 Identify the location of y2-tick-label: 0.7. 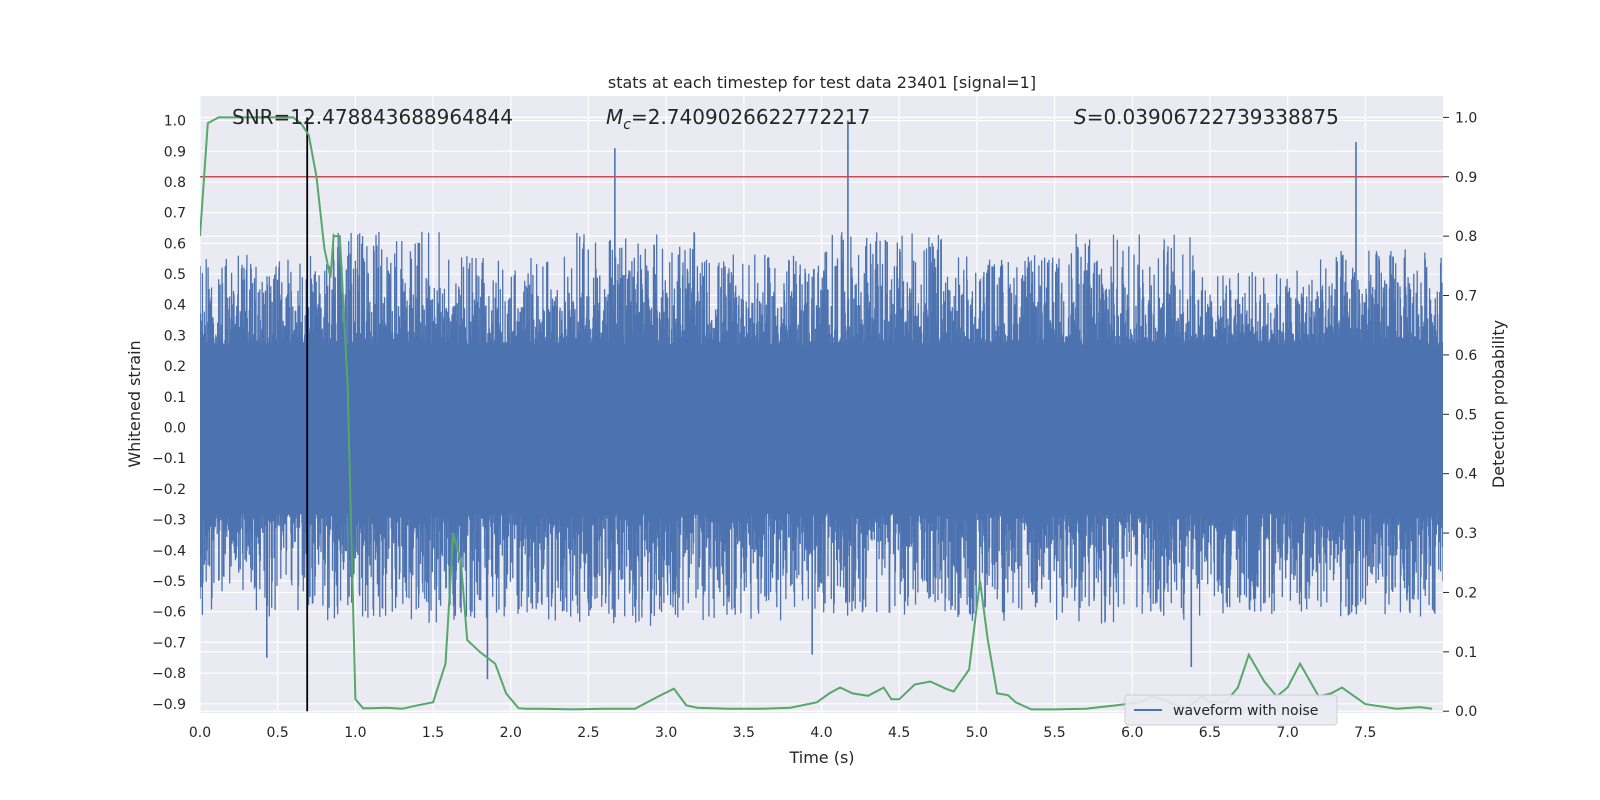
(1466, 297).